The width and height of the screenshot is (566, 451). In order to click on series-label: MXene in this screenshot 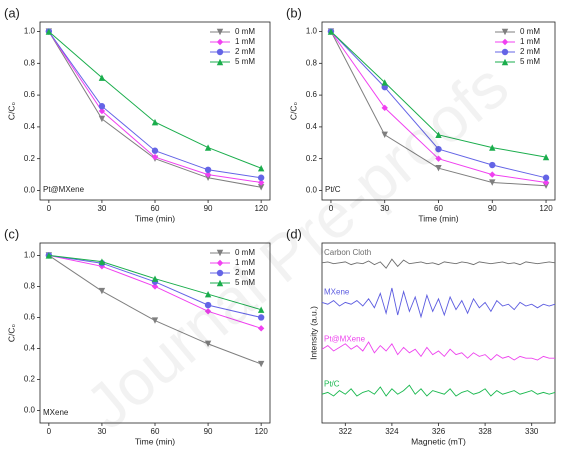, I will do `click(337, 292)`.